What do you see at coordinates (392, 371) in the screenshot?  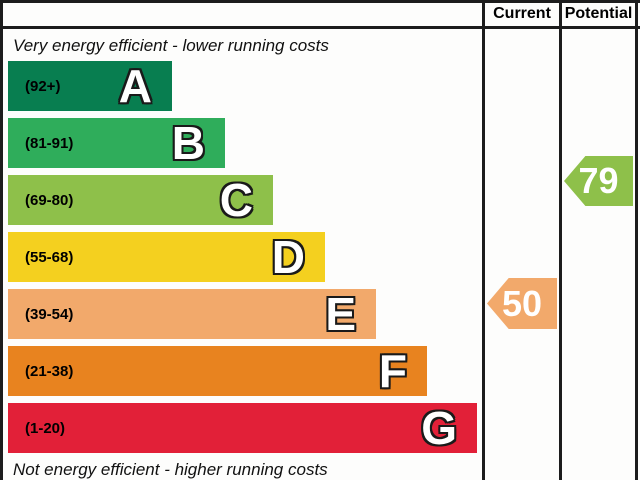 I see `band-f-letter: F` at bounding box center [392, 371].